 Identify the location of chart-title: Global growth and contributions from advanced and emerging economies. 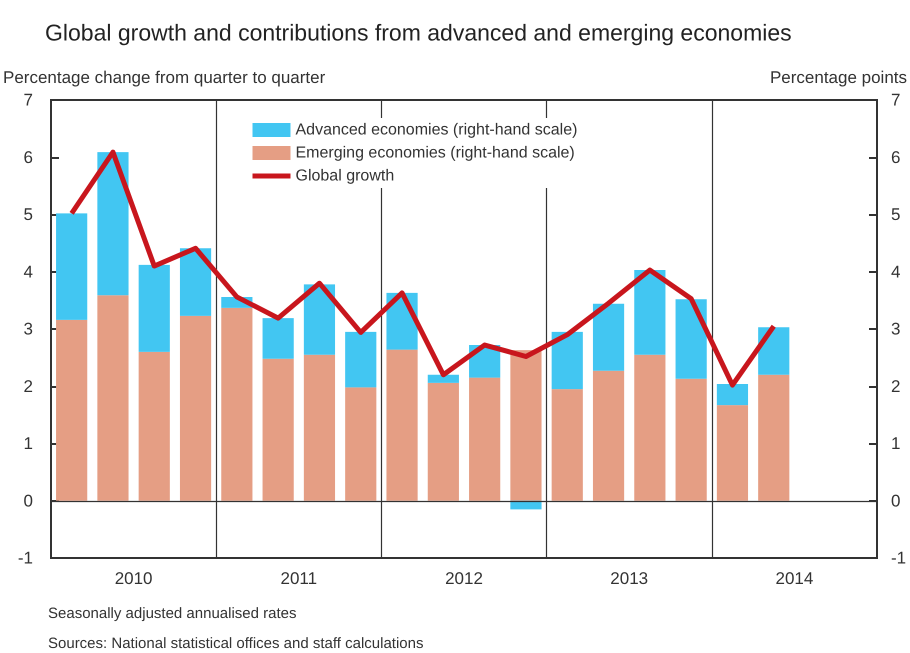
(418, 33).